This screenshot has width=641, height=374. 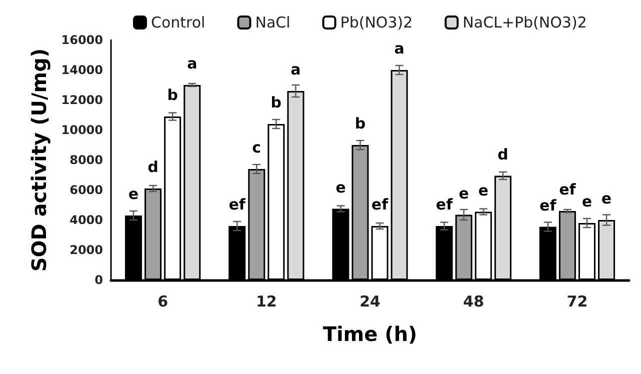 I want to click on y-tick-label: 6000, so click(x=86, y=190).